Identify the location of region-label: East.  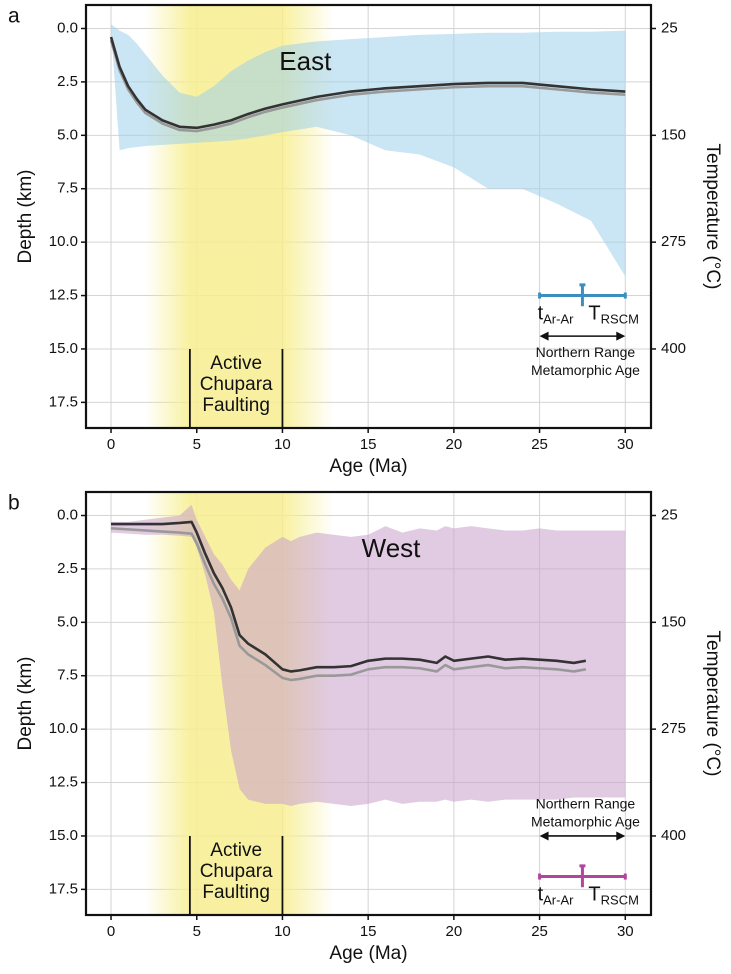
(305, 61).